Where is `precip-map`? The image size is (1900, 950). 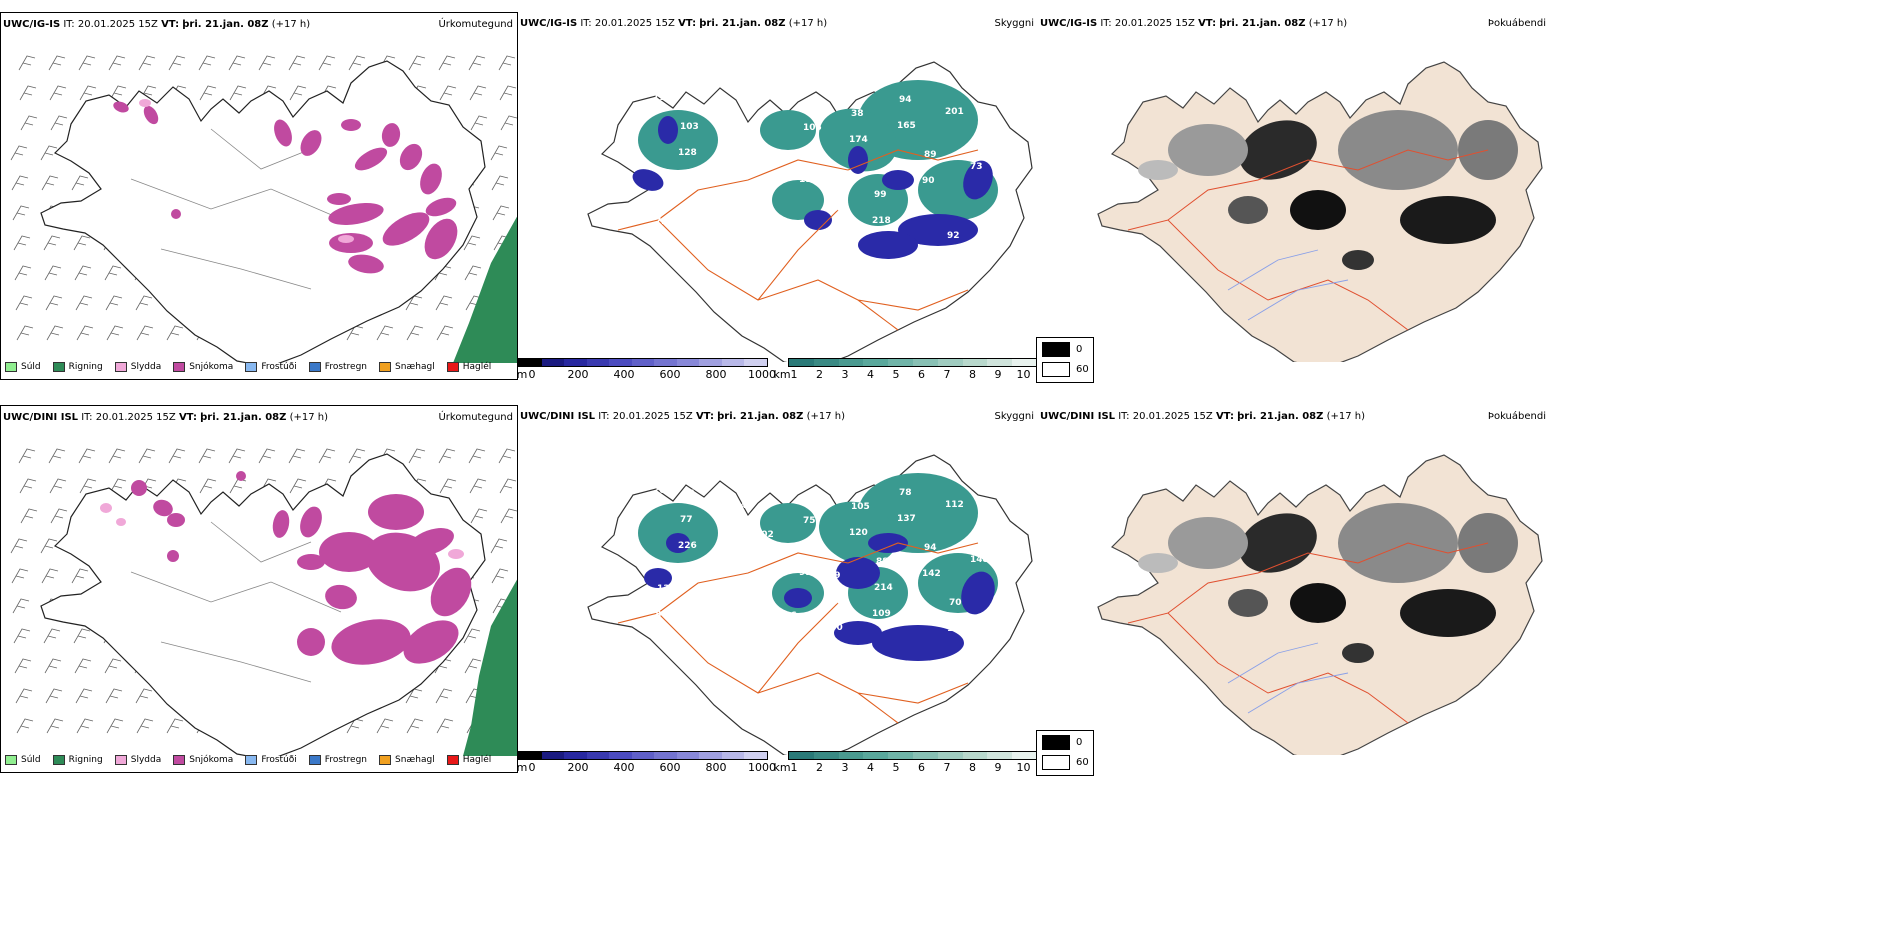 precip-map is located at coordinates (263, 602).